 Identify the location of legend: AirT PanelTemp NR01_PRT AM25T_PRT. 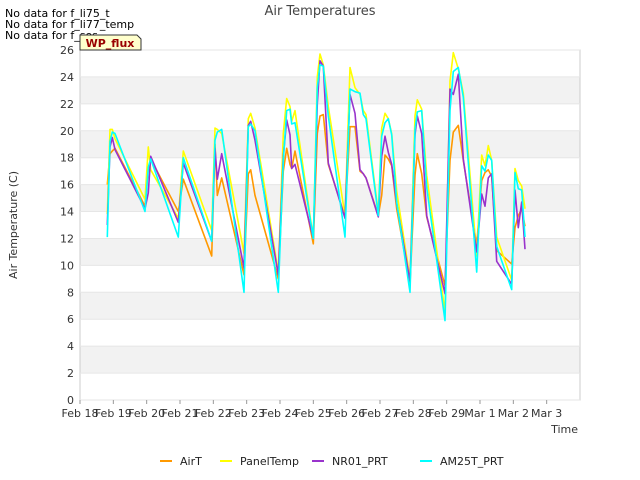
(332, 461).